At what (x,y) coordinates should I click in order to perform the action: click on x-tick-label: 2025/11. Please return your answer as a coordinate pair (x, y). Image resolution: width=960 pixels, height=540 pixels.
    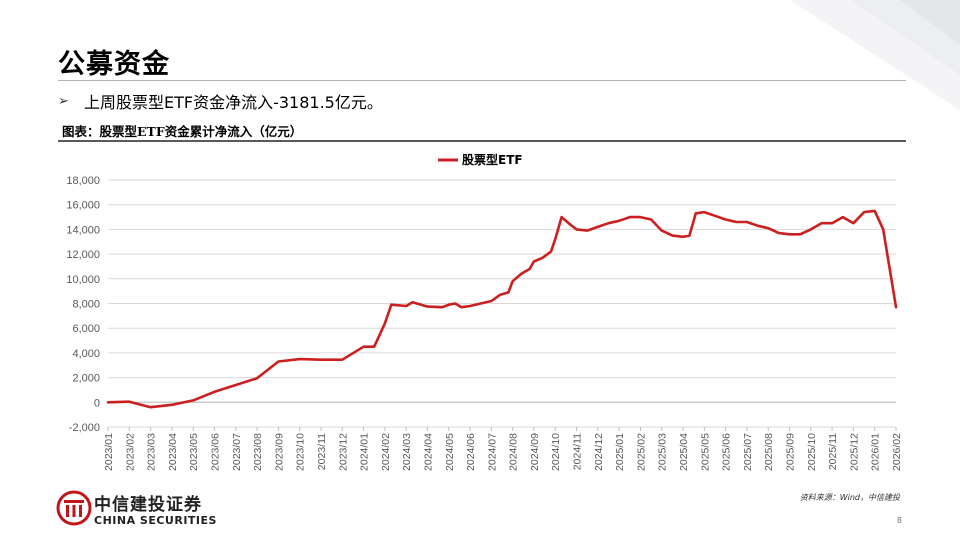
    Looking at the image, I should click on (833, 451).